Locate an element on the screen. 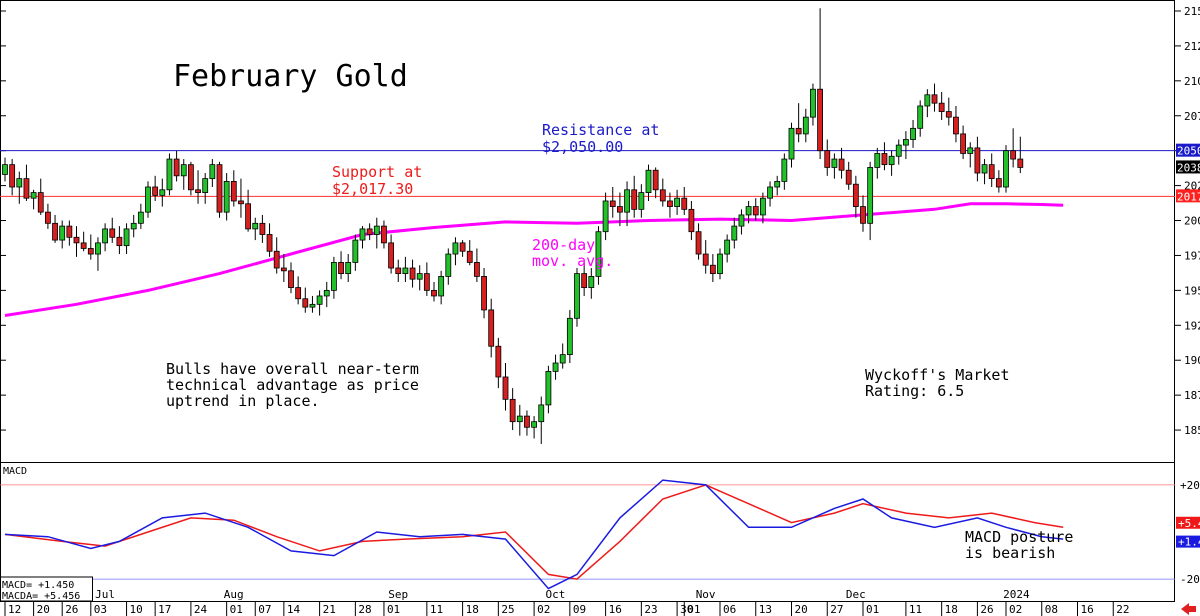  ma-label: 200-day is located at coordinates (563, 245).